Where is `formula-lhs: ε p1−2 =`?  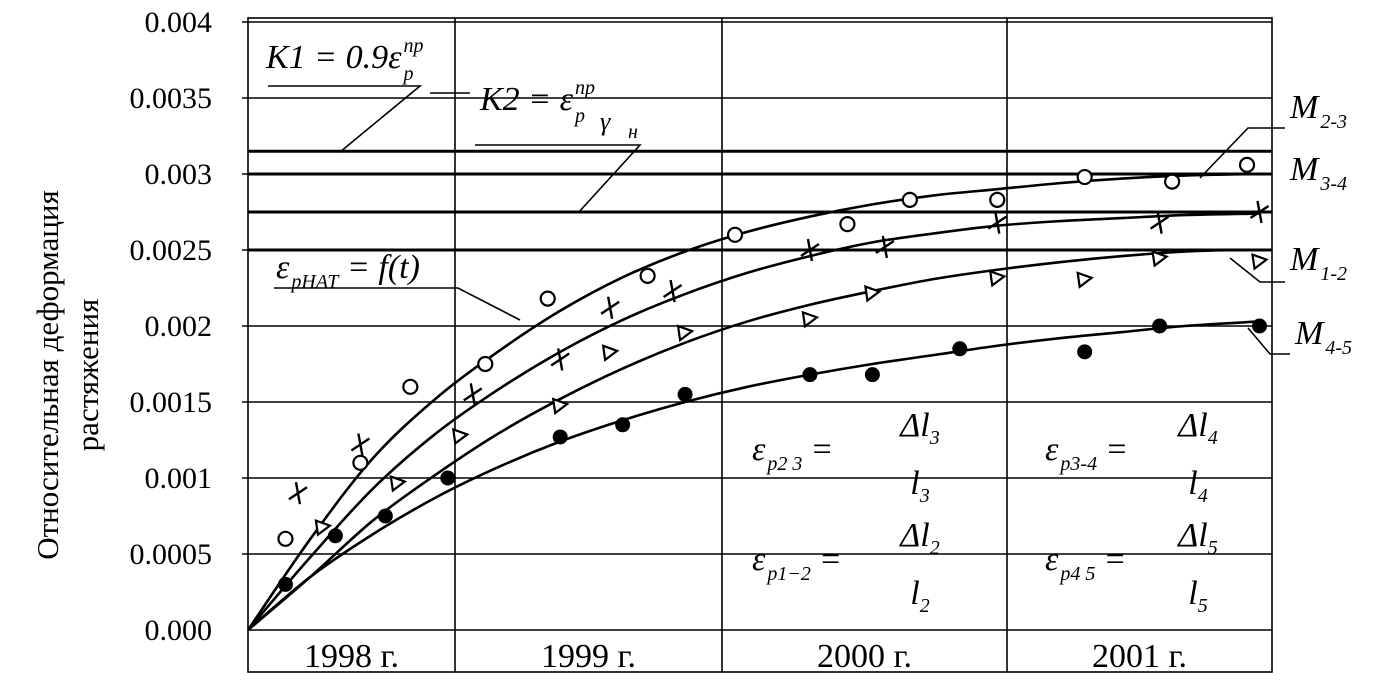
formula-lhs: ε p1−2 = is located at coordinates (797, 563).